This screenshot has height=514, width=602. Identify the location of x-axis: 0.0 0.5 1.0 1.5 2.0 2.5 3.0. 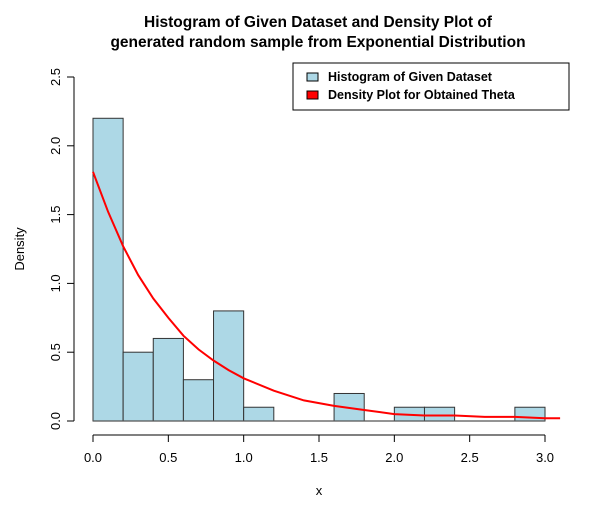
(319, 449).